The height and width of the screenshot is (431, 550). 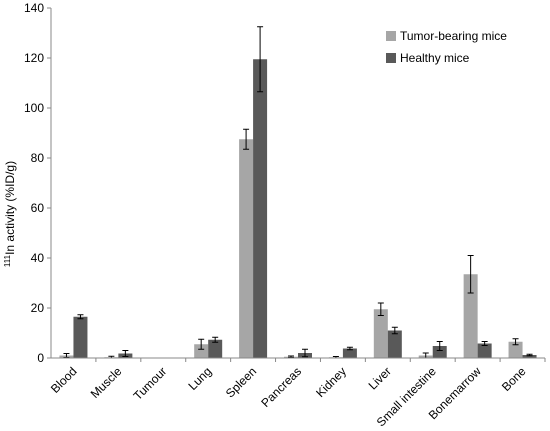 What do you see at coordinates (64, 380) in the screenshot?
I see `x-category-label: Blood` at bounding box center [64, 380].